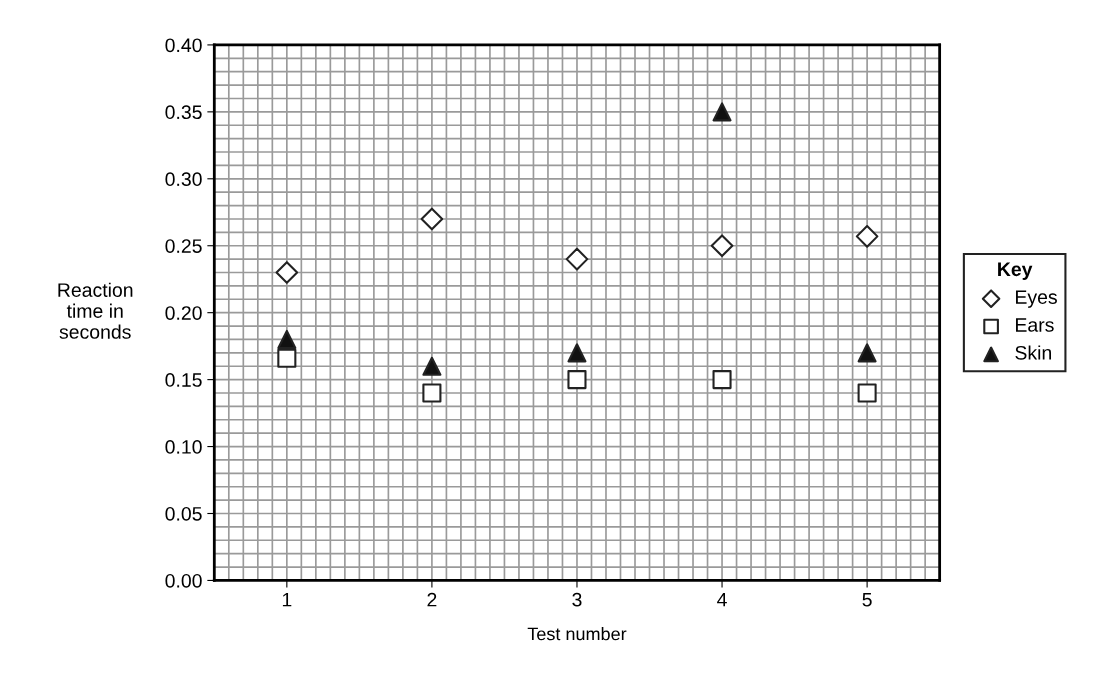 The image size is (1099, 691). What do you see at coordinates (867, 599) in the screenshot?
I see `x-tick-label: 5` at bounding box center [867, 599].